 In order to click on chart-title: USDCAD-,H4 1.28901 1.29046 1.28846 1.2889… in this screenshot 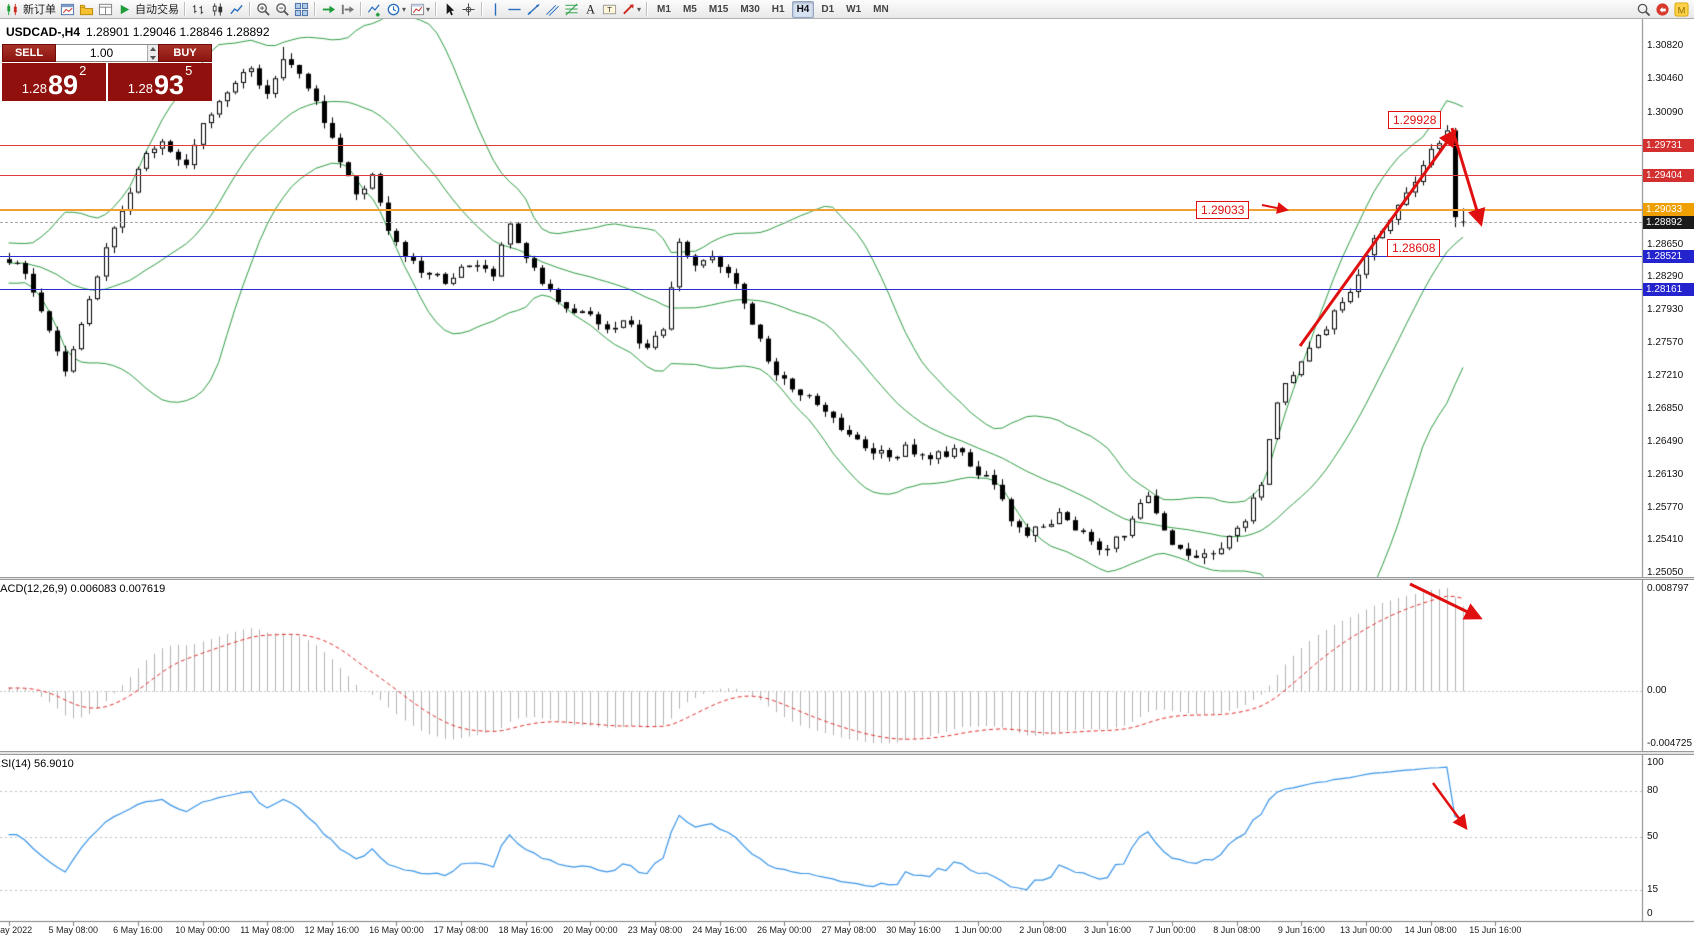, I will do `click(138, 32)`.